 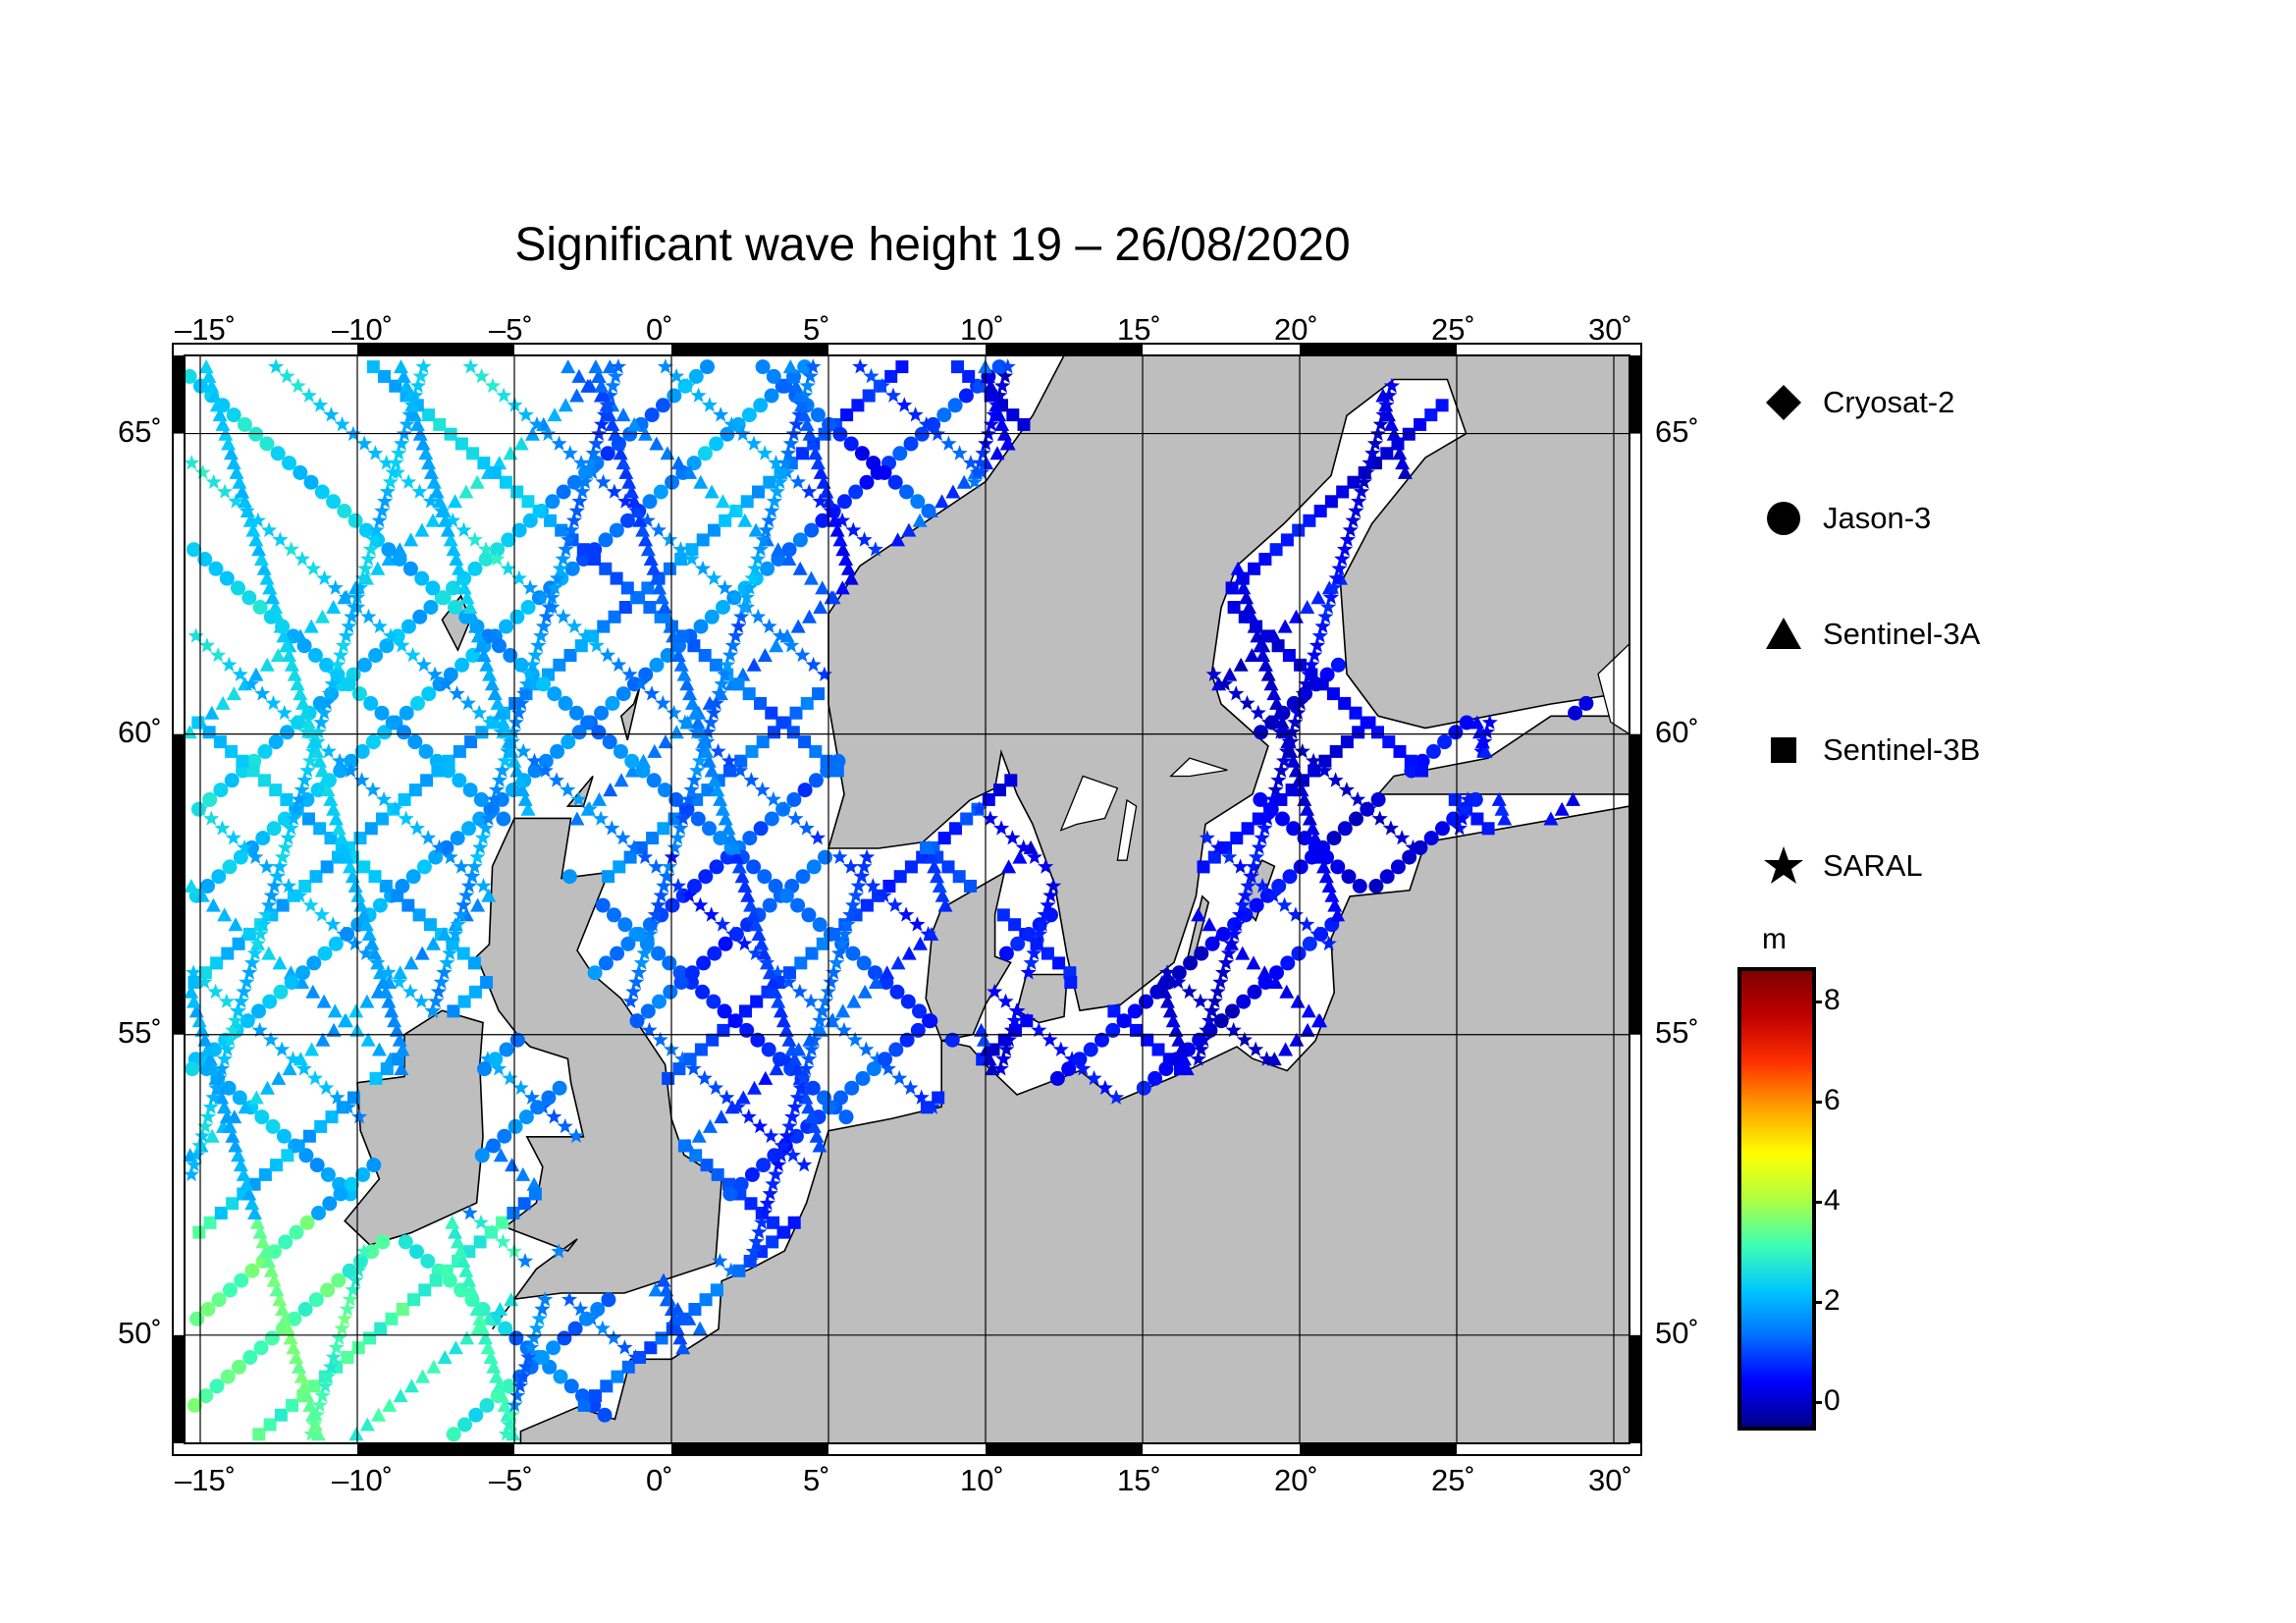 I want to click on colorbar, so click(x=1776, y=1199).